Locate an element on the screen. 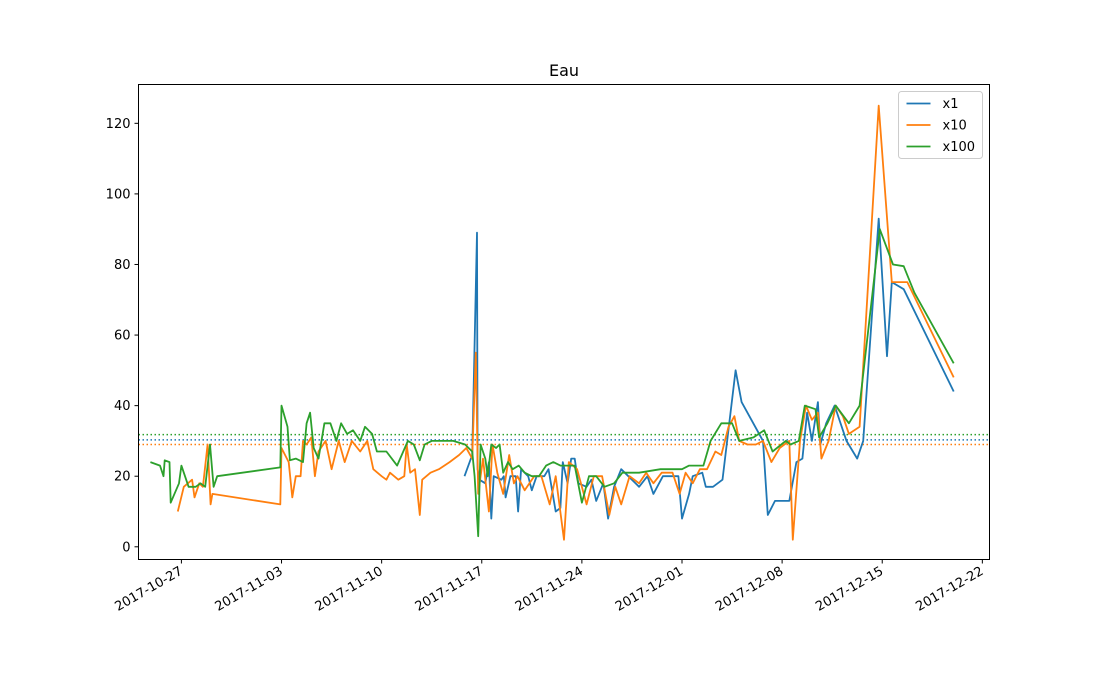 The image size is (1100, 700). y-tick-label: 20 is located at coordinates (122, 477).